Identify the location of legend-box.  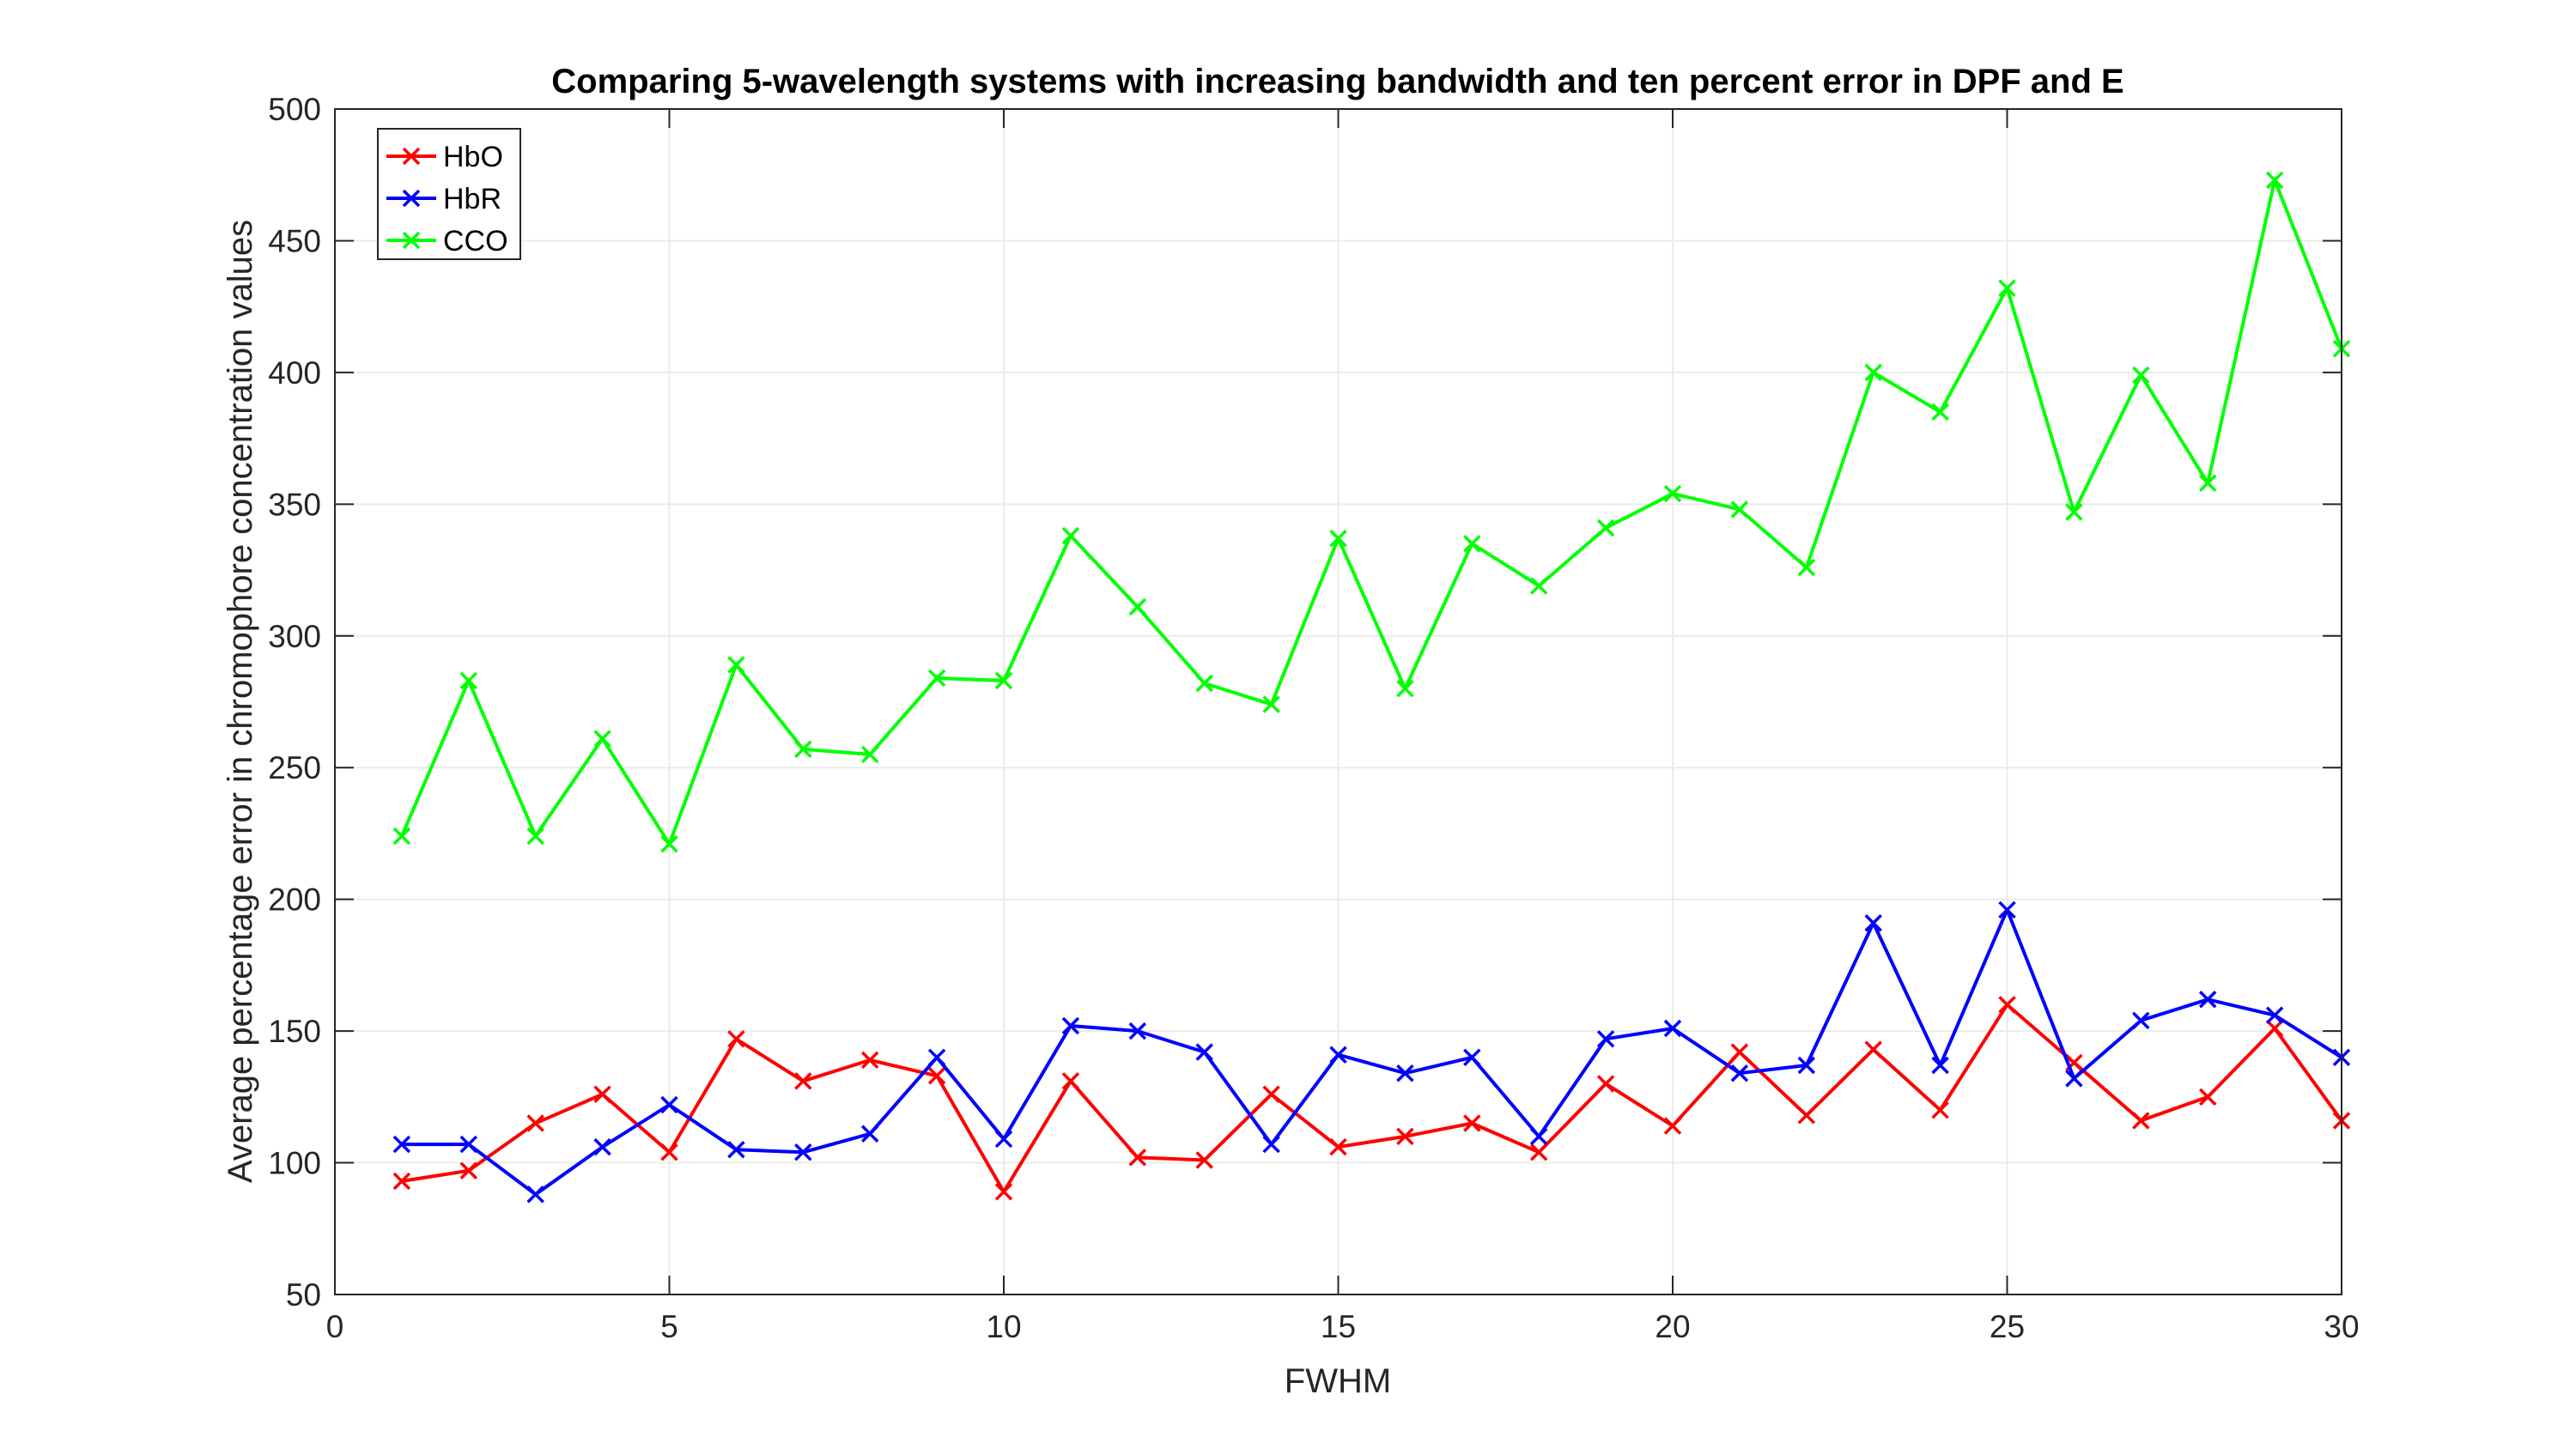
(449, 194).